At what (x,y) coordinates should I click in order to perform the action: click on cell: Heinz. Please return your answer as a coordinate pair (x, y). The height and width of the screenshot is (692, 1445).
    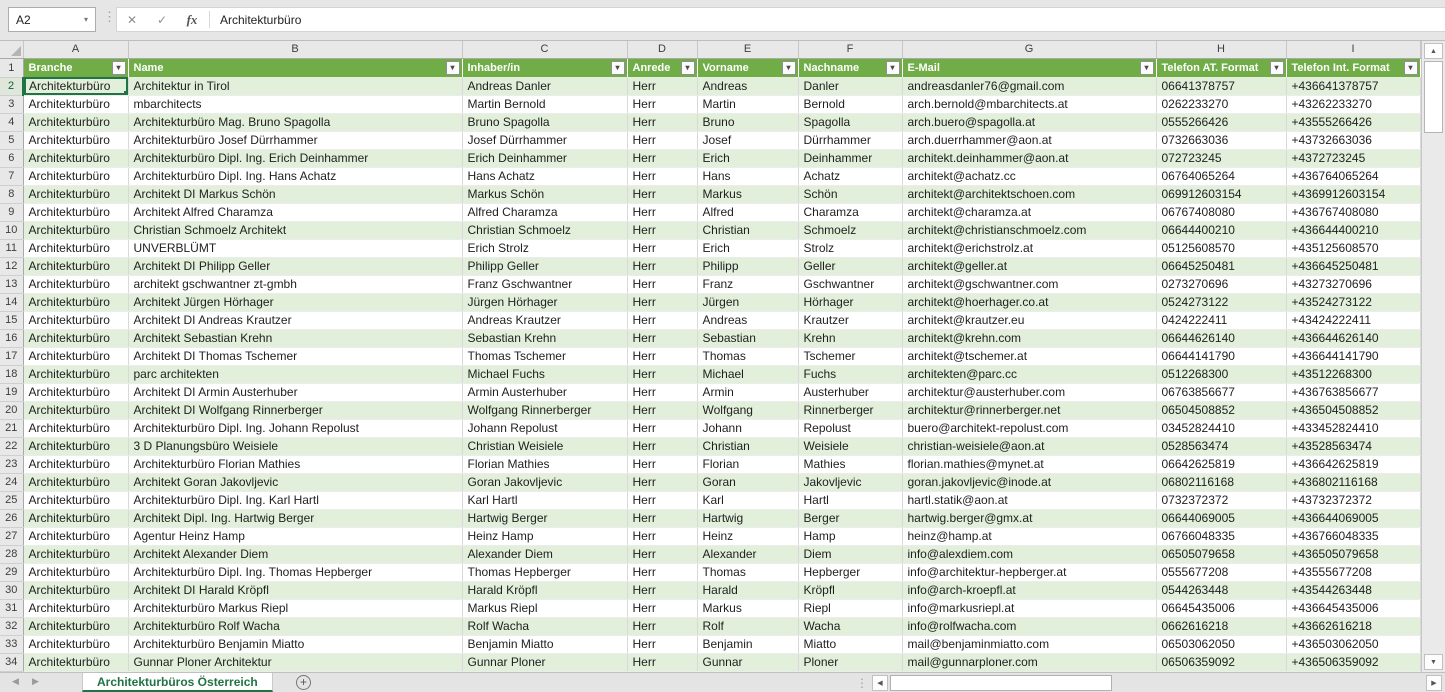
    Looking at the image, I should click on (748, 536).